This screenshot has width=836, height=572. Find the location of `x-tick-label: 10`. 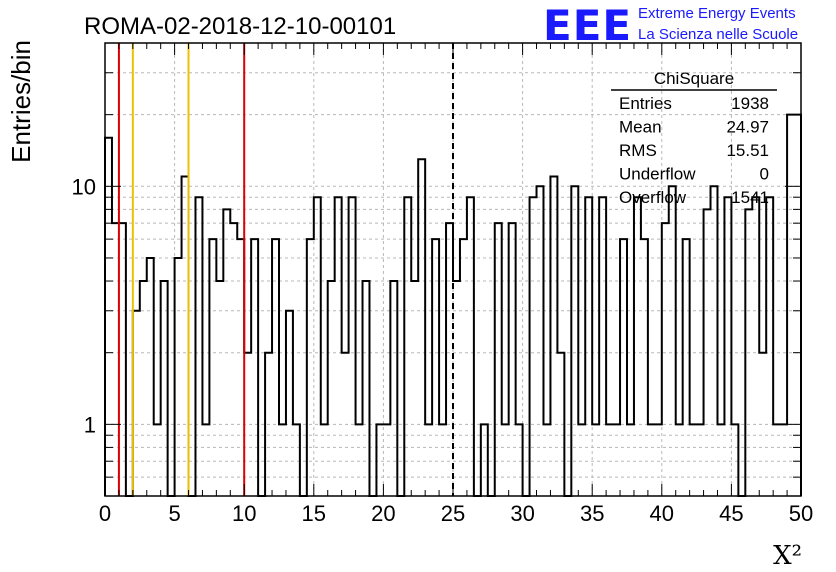

x-tick-label: 10 is located at coordinates (244, 513).